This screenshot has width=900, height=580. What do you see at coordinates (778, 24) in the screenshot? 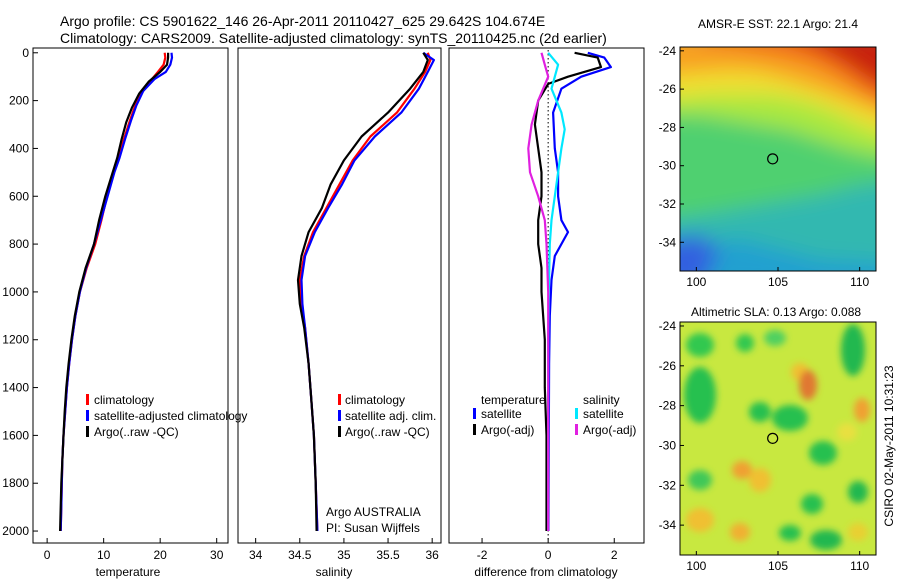
I see `sst-map-title: AMSR-E SST: 22.1 Argo: 21.4` at bounding box center [778, 24].